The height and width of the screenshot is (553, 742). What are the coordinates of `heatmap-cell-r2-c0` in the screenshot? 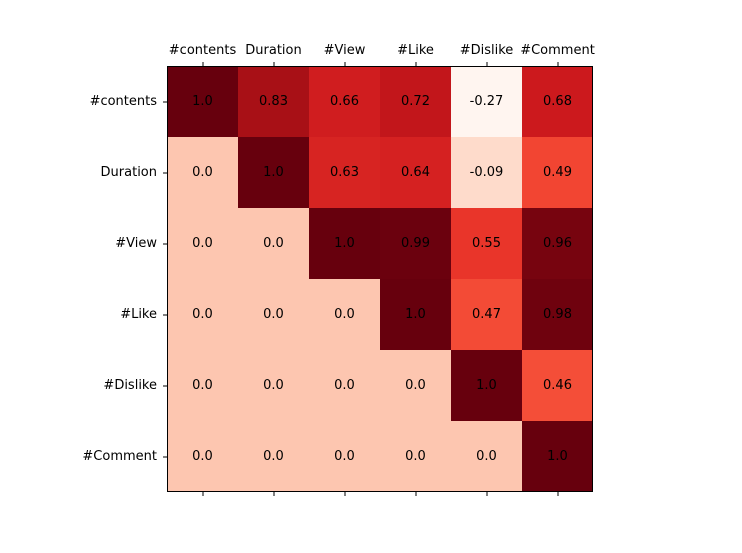 It's located at (202, 243).